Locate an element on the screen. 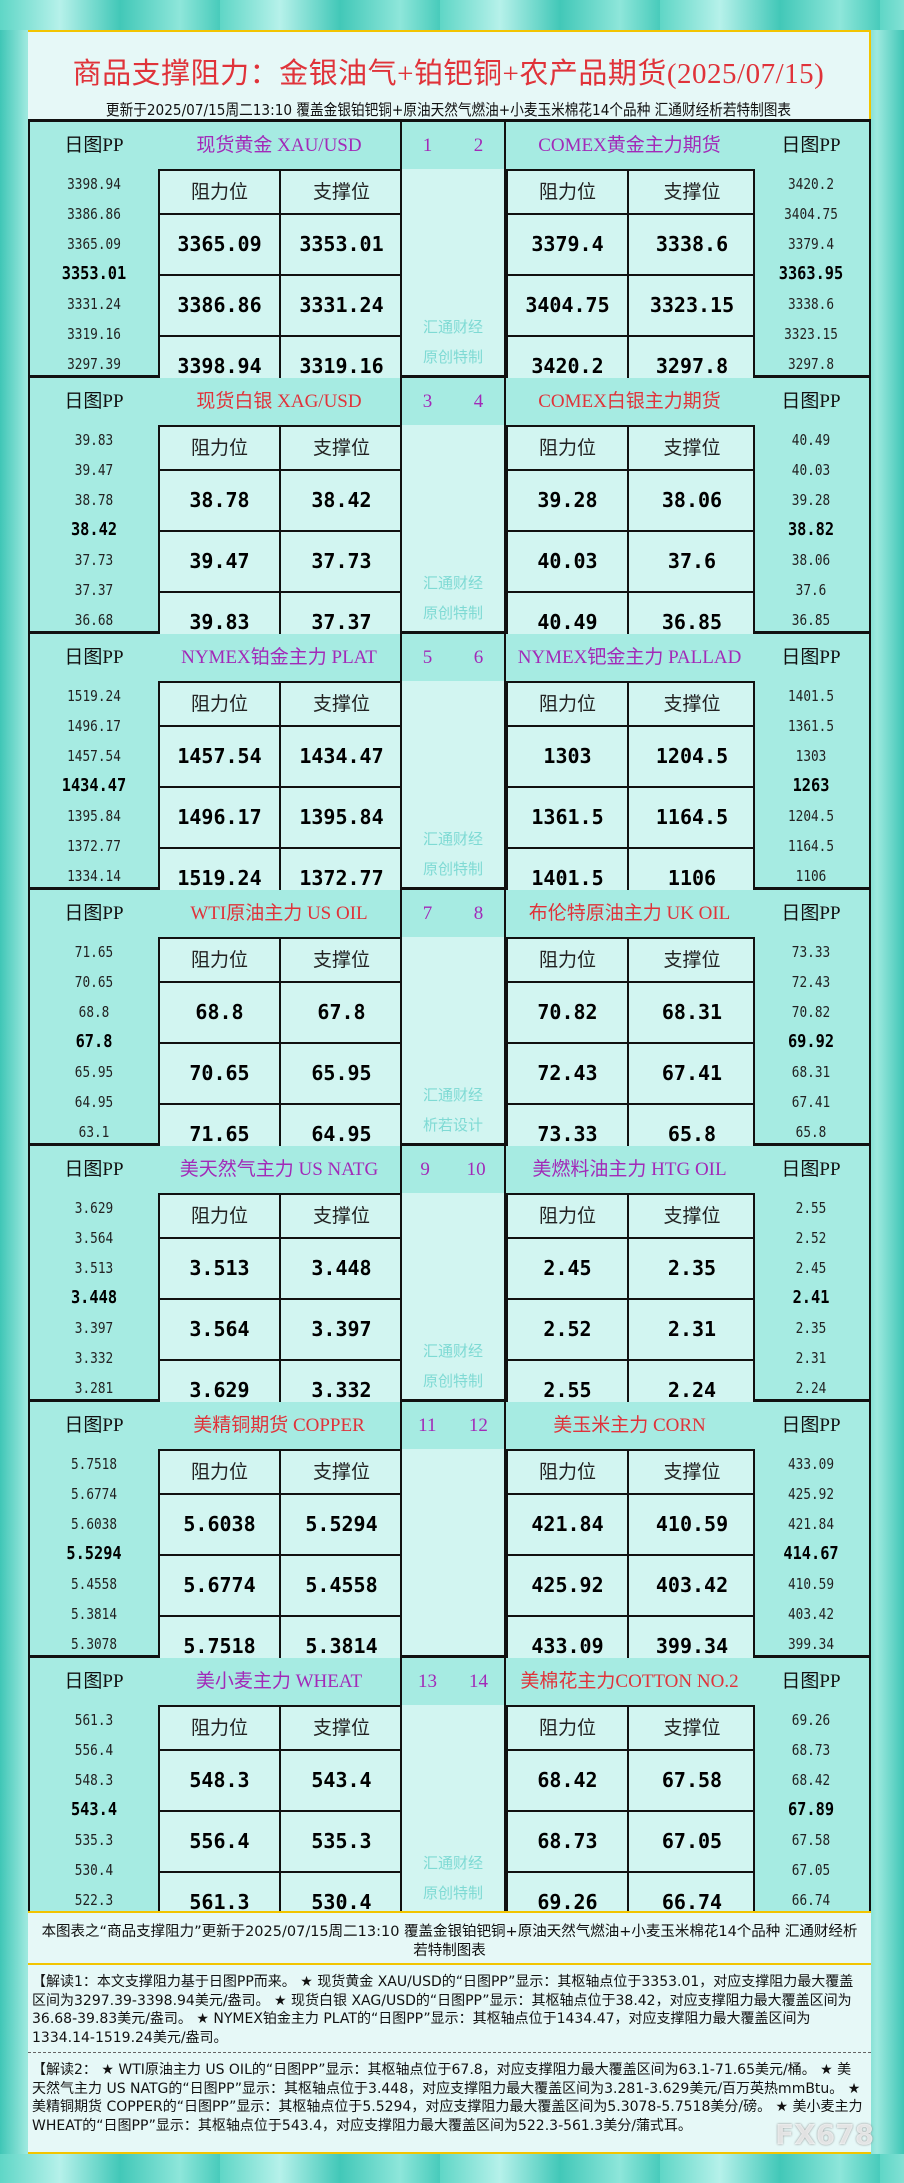  product-name-right: 美棉花主力COTTON NO.2 is located at coordinates (629, 1681).